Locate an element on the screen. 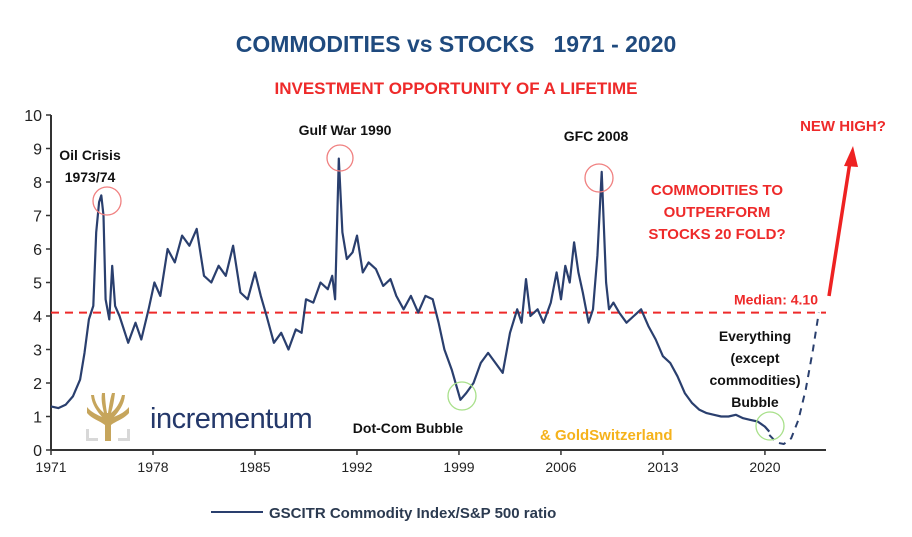 Image resolution: width=912 pixels, height=537 pixels. annotation-label: GFC 2008 is located at coordinates (596, 136).